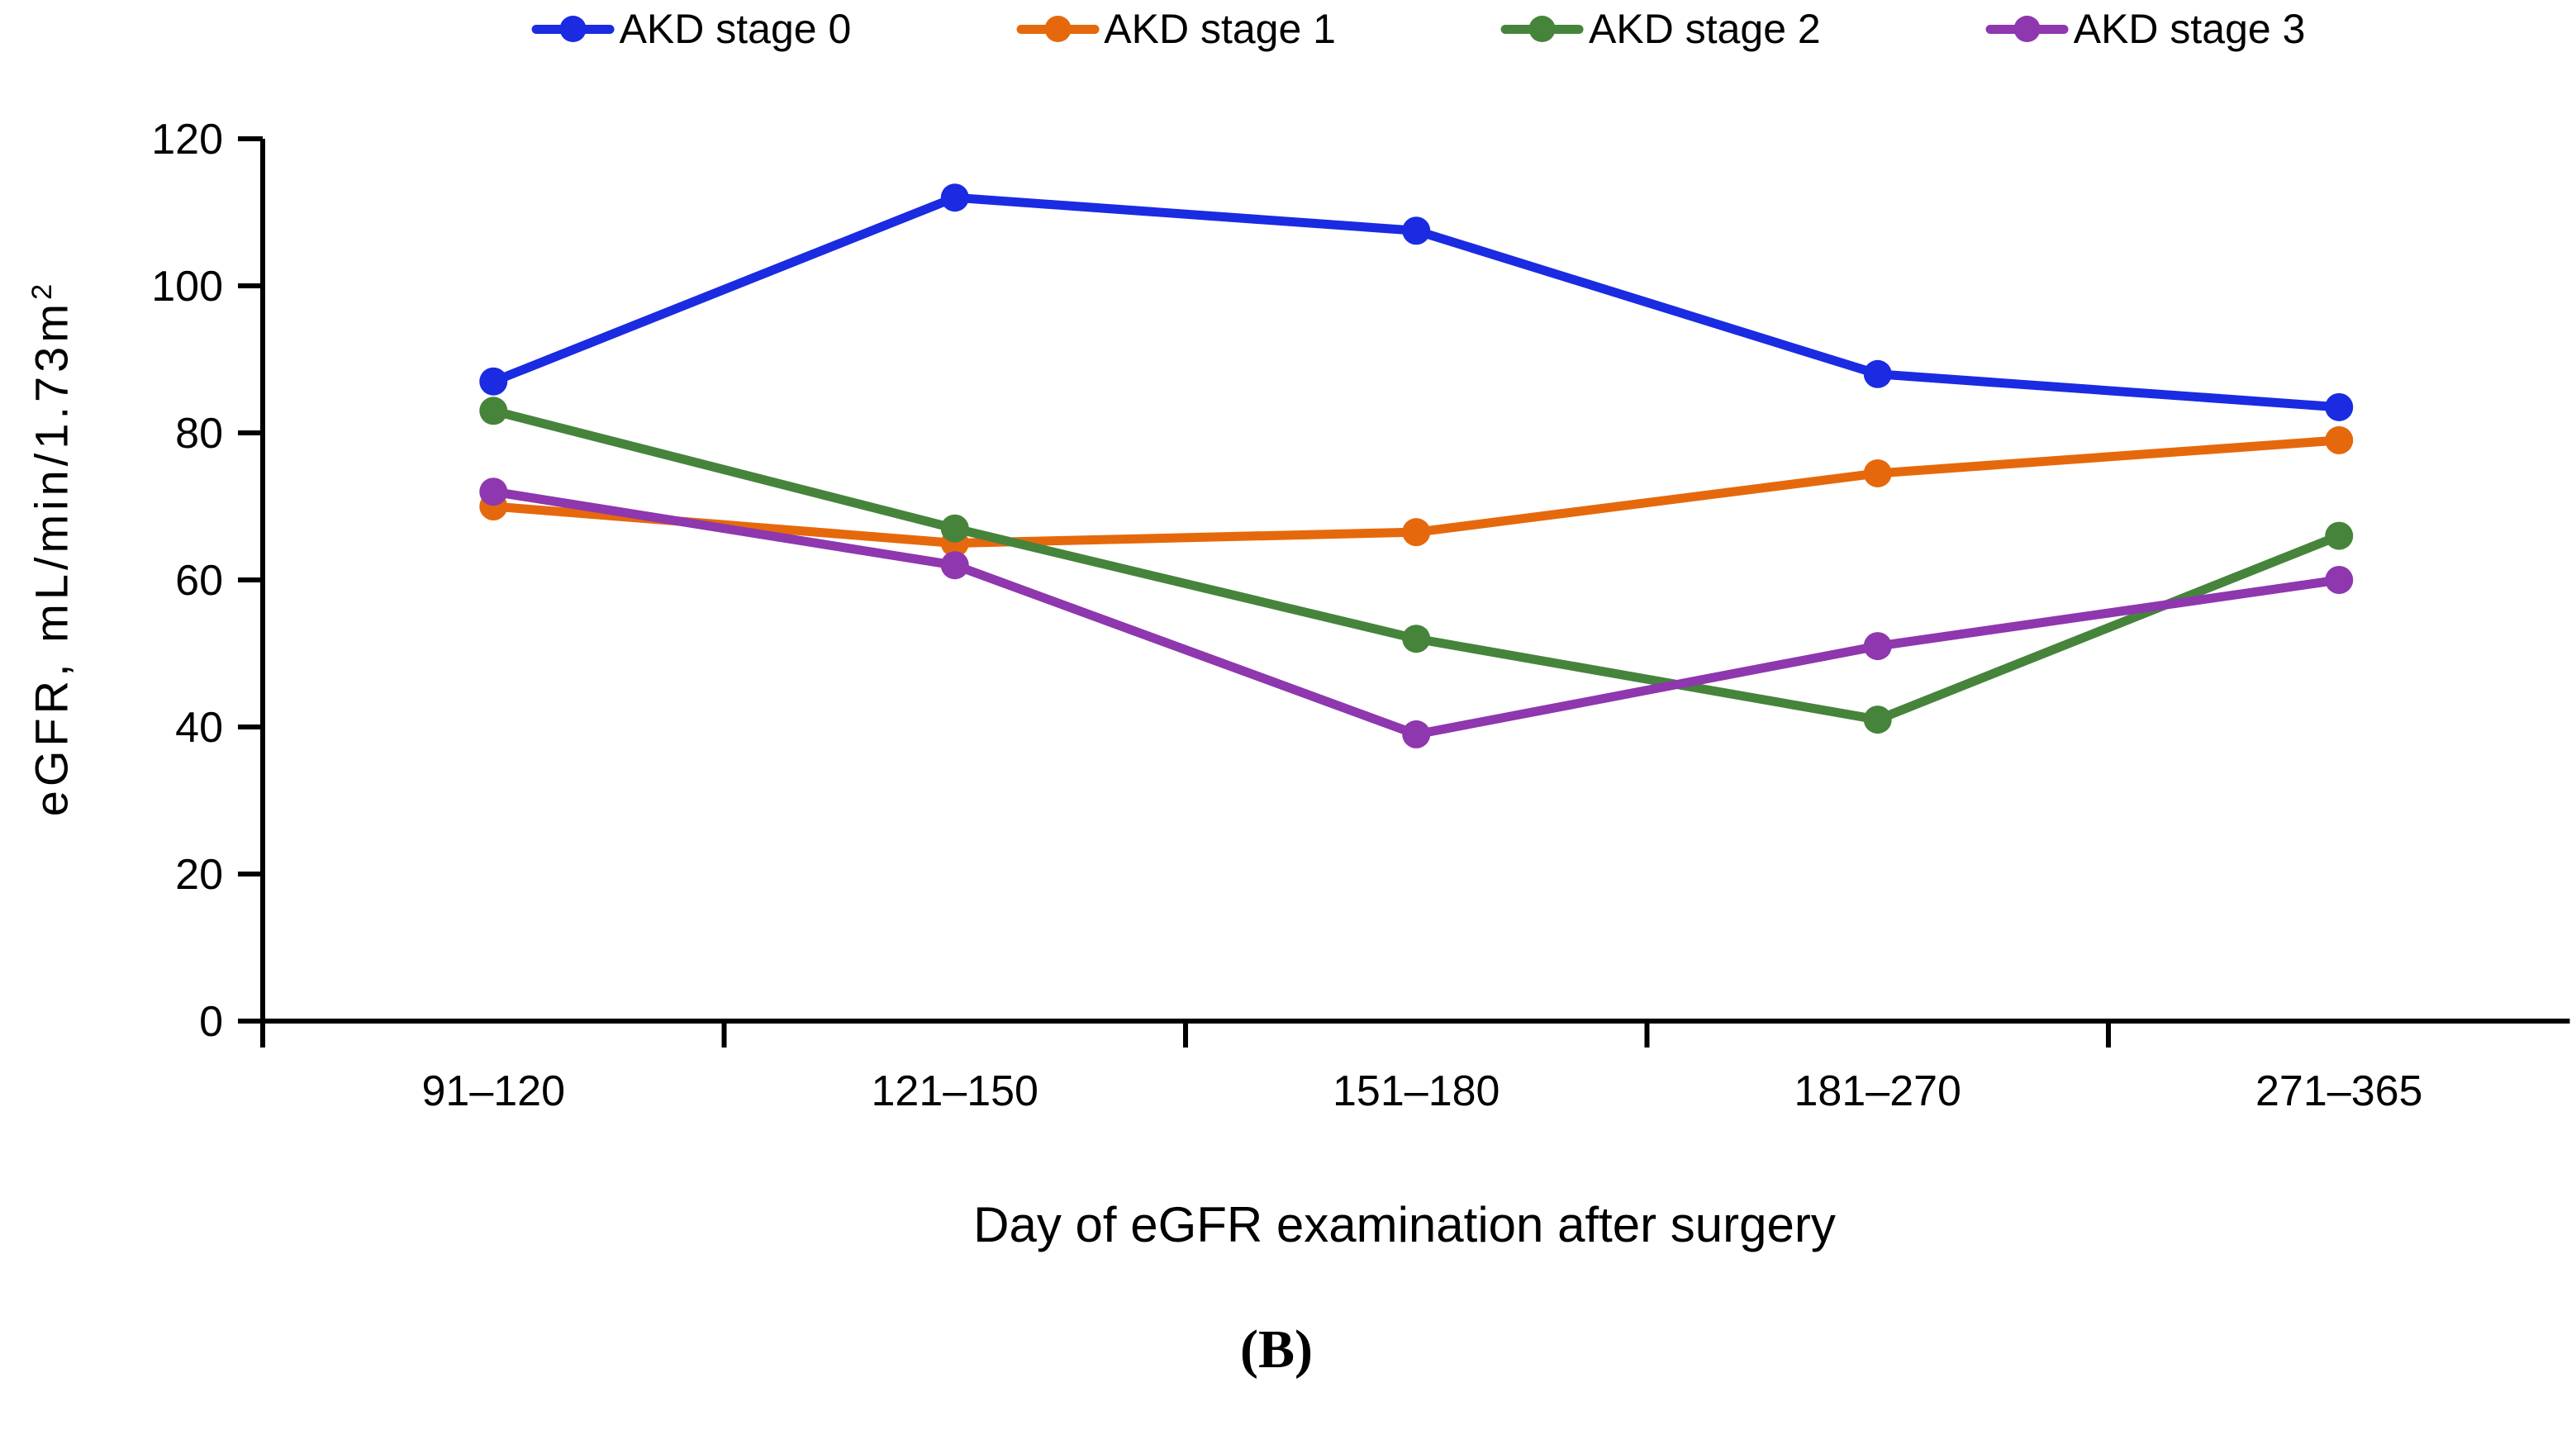  I want to click on legend-label: AKD stage 2, so click(1705, 29).